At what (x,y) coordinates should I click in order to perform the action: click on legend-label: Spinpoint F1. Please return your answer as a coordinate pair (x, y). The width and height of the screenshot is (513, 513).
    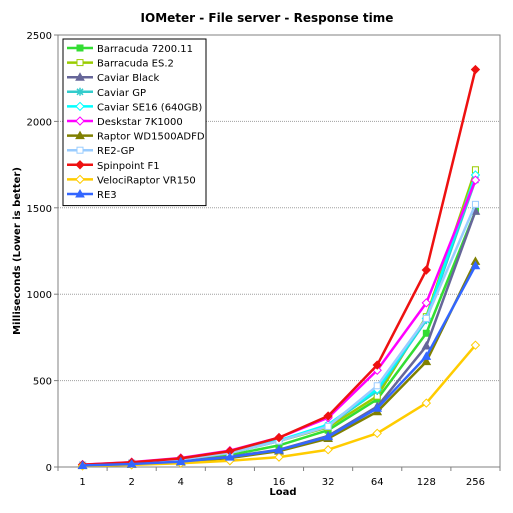
    Looking at the image, I should click on (128, 166).